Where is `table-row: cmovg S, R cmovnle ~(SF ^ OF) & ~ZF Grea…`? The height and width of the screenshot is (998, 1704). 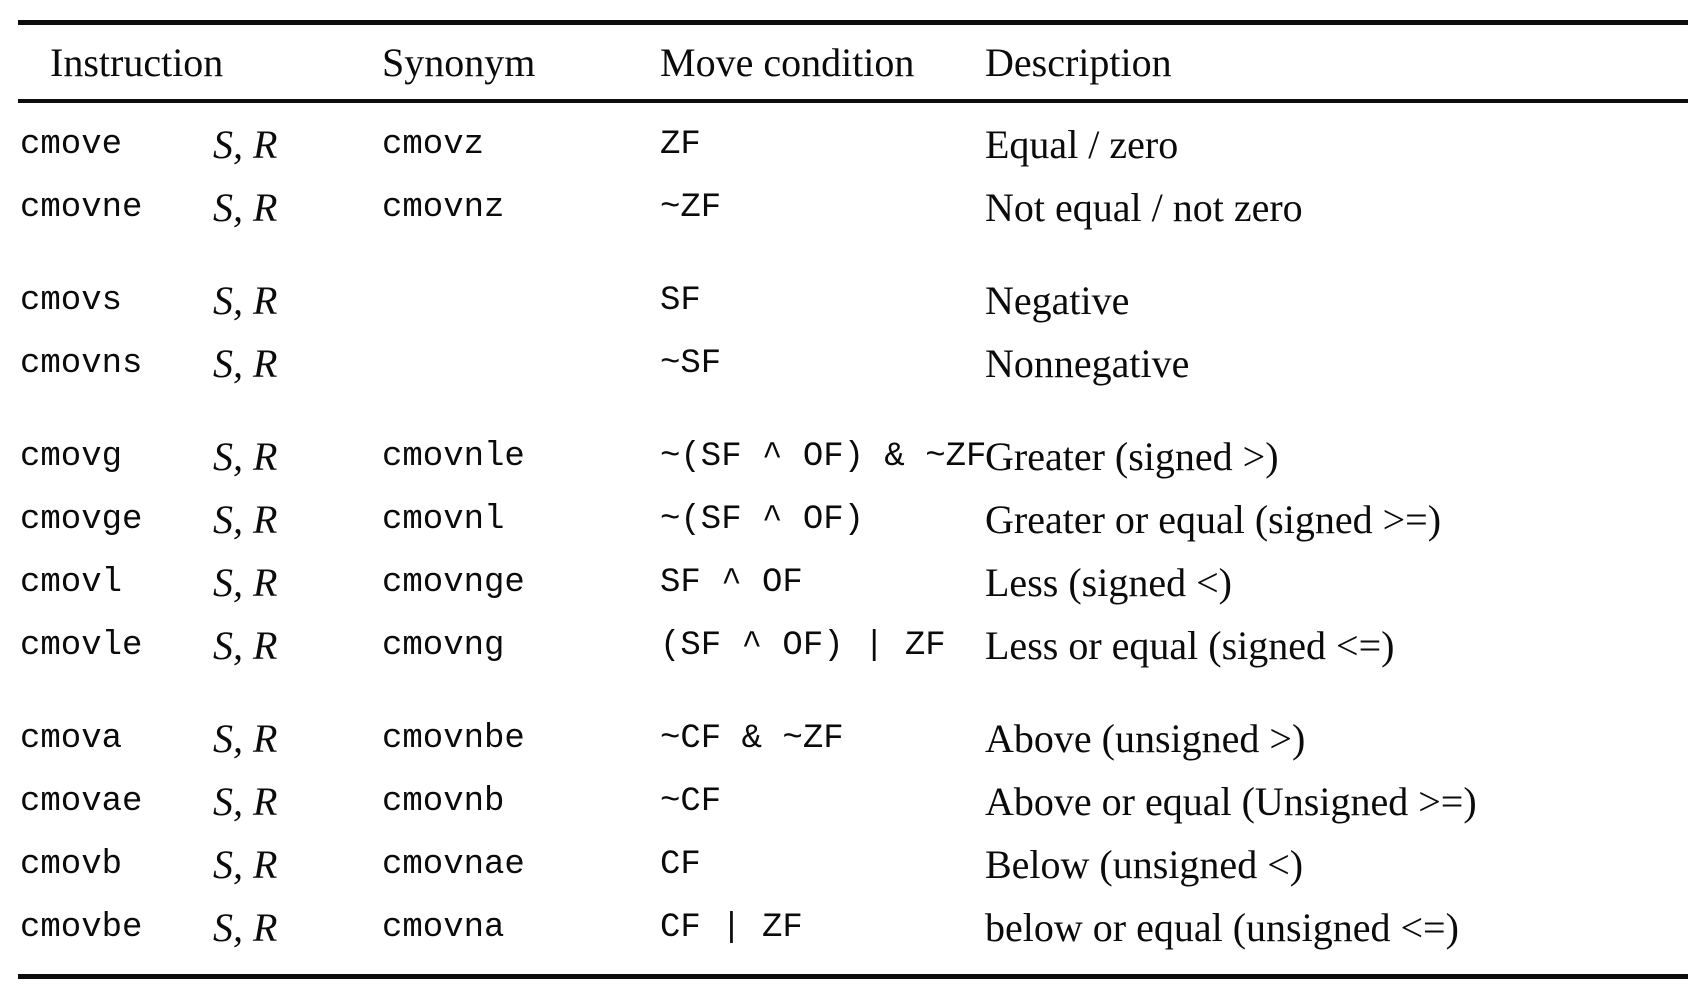
table-row: cmovg S, R cmovnle ~(SF ^ OF) & ~ZF Grea… is located at coordinates (852, 456).